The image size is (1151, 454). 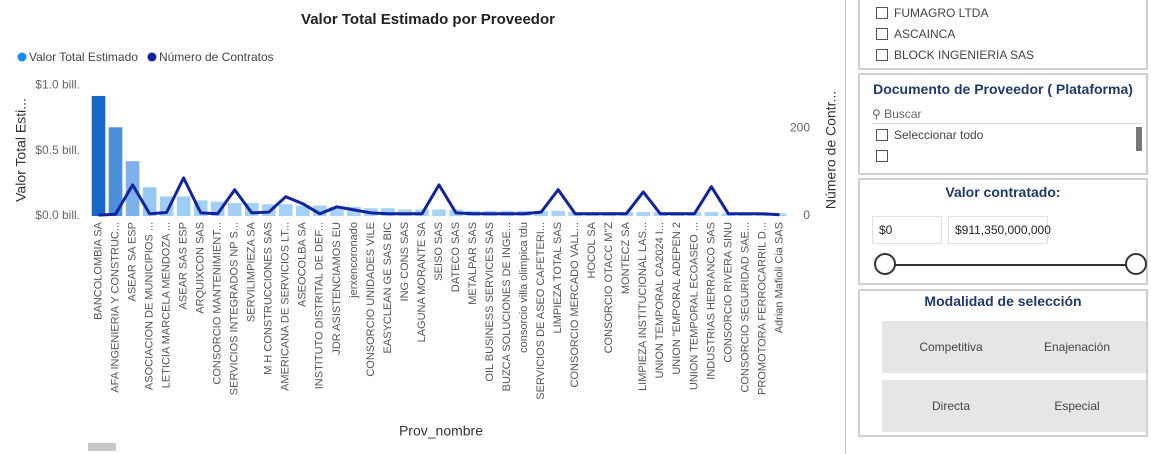 I want to click on legend-label: Valor Total Estimado, so click(x=83, y=57).